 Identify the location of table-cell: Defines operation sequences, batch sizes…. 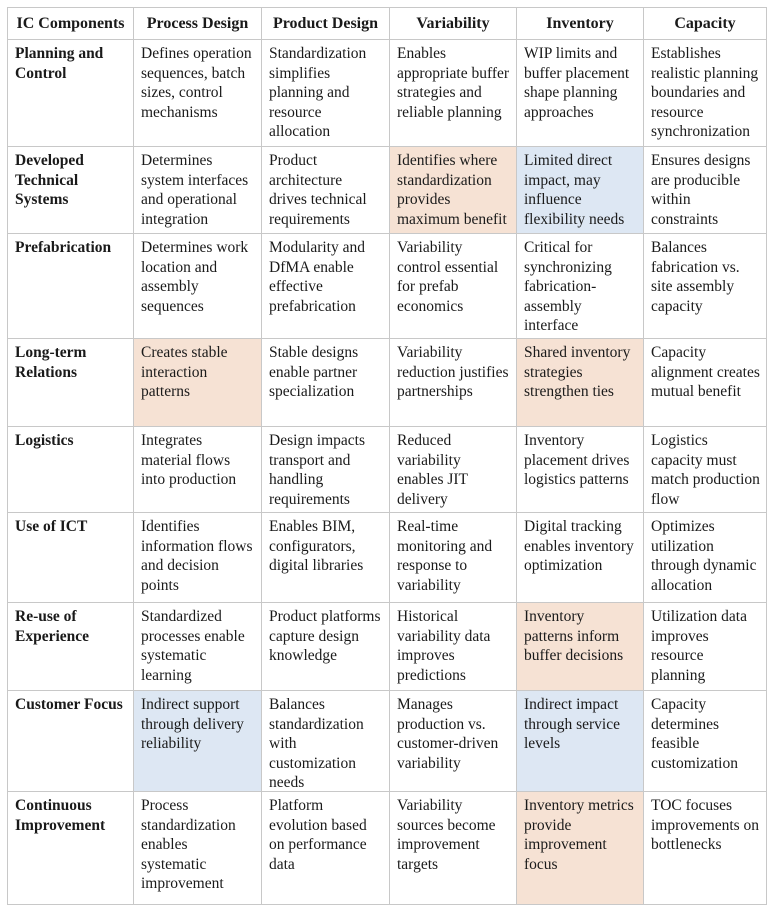
(197, 93).